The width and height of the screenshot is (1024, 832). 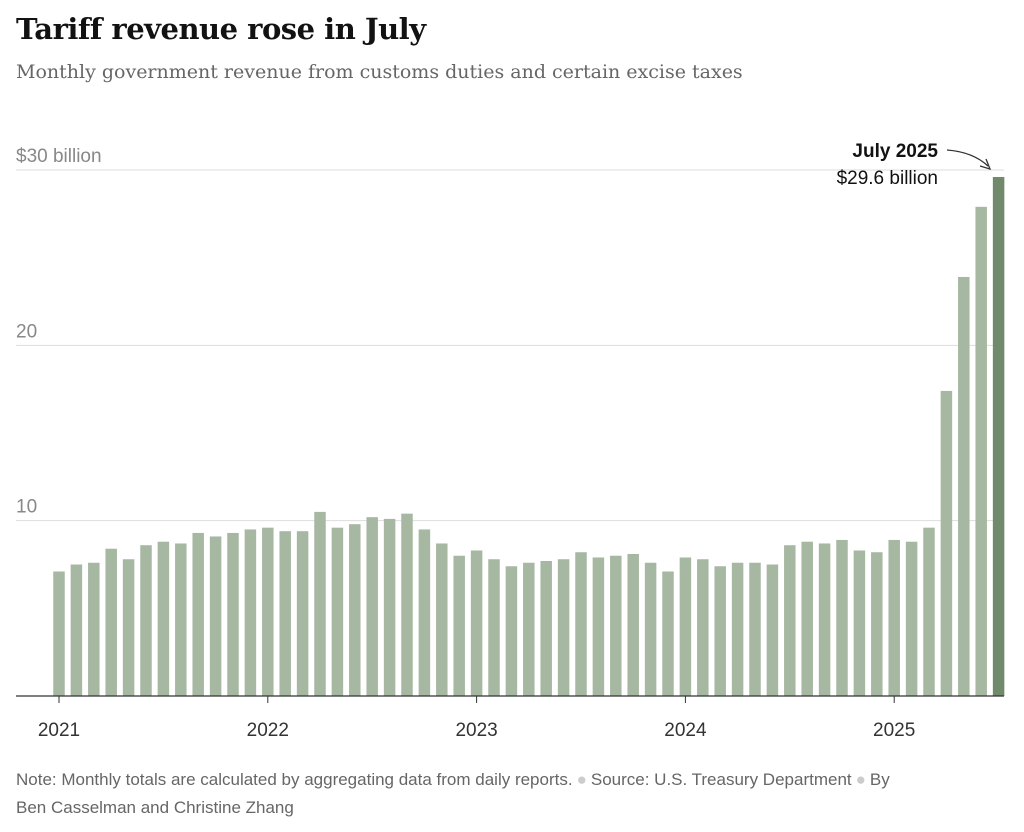 What do you see at coordinates (26, 331) in the screenshot?
I see `y-tick-label: 20` at bounding box center [26, 331].